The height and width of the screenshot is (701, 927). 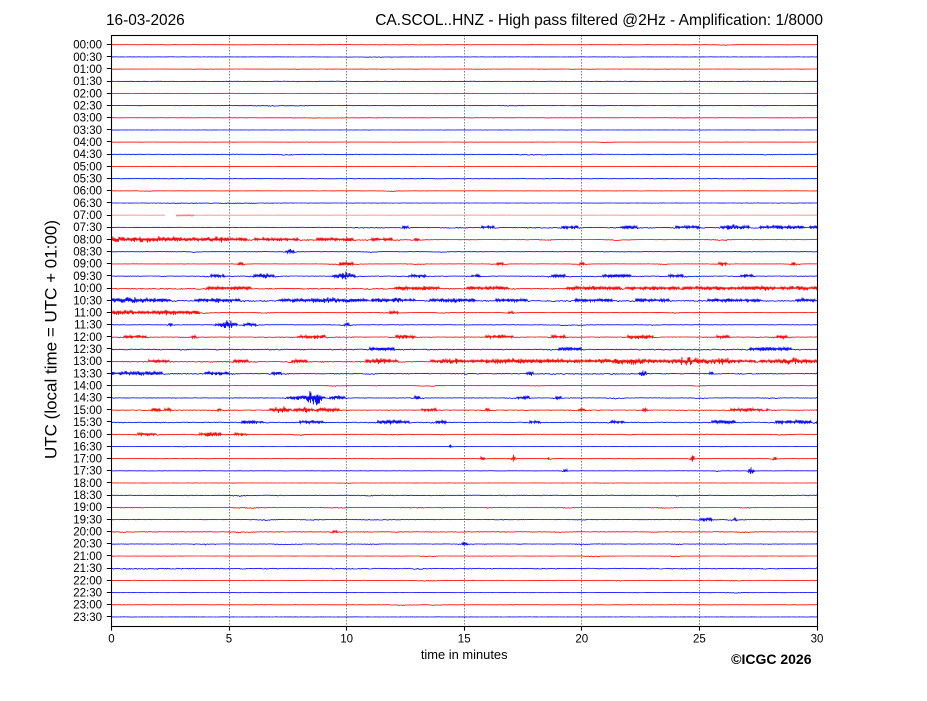 I want to click on svg-text: 11:00, so click(x=88, y=313).